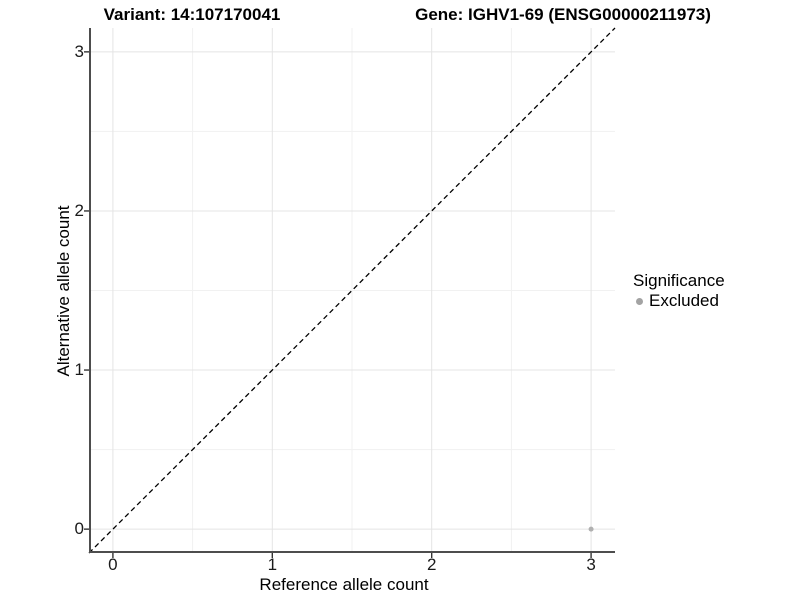  What do you see at coordinates (79, 370) in the screenshot?
I see `y-tick-label: 1` at bounding box center [79, 370].